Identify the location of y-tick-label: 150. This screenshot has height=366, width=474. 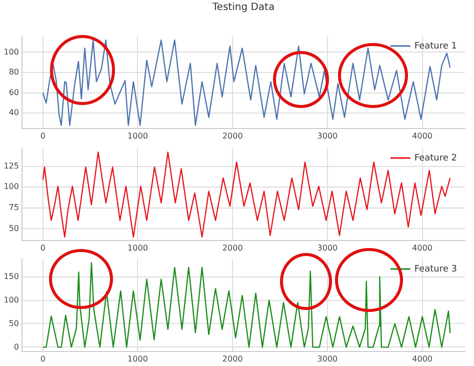
(11, 276).